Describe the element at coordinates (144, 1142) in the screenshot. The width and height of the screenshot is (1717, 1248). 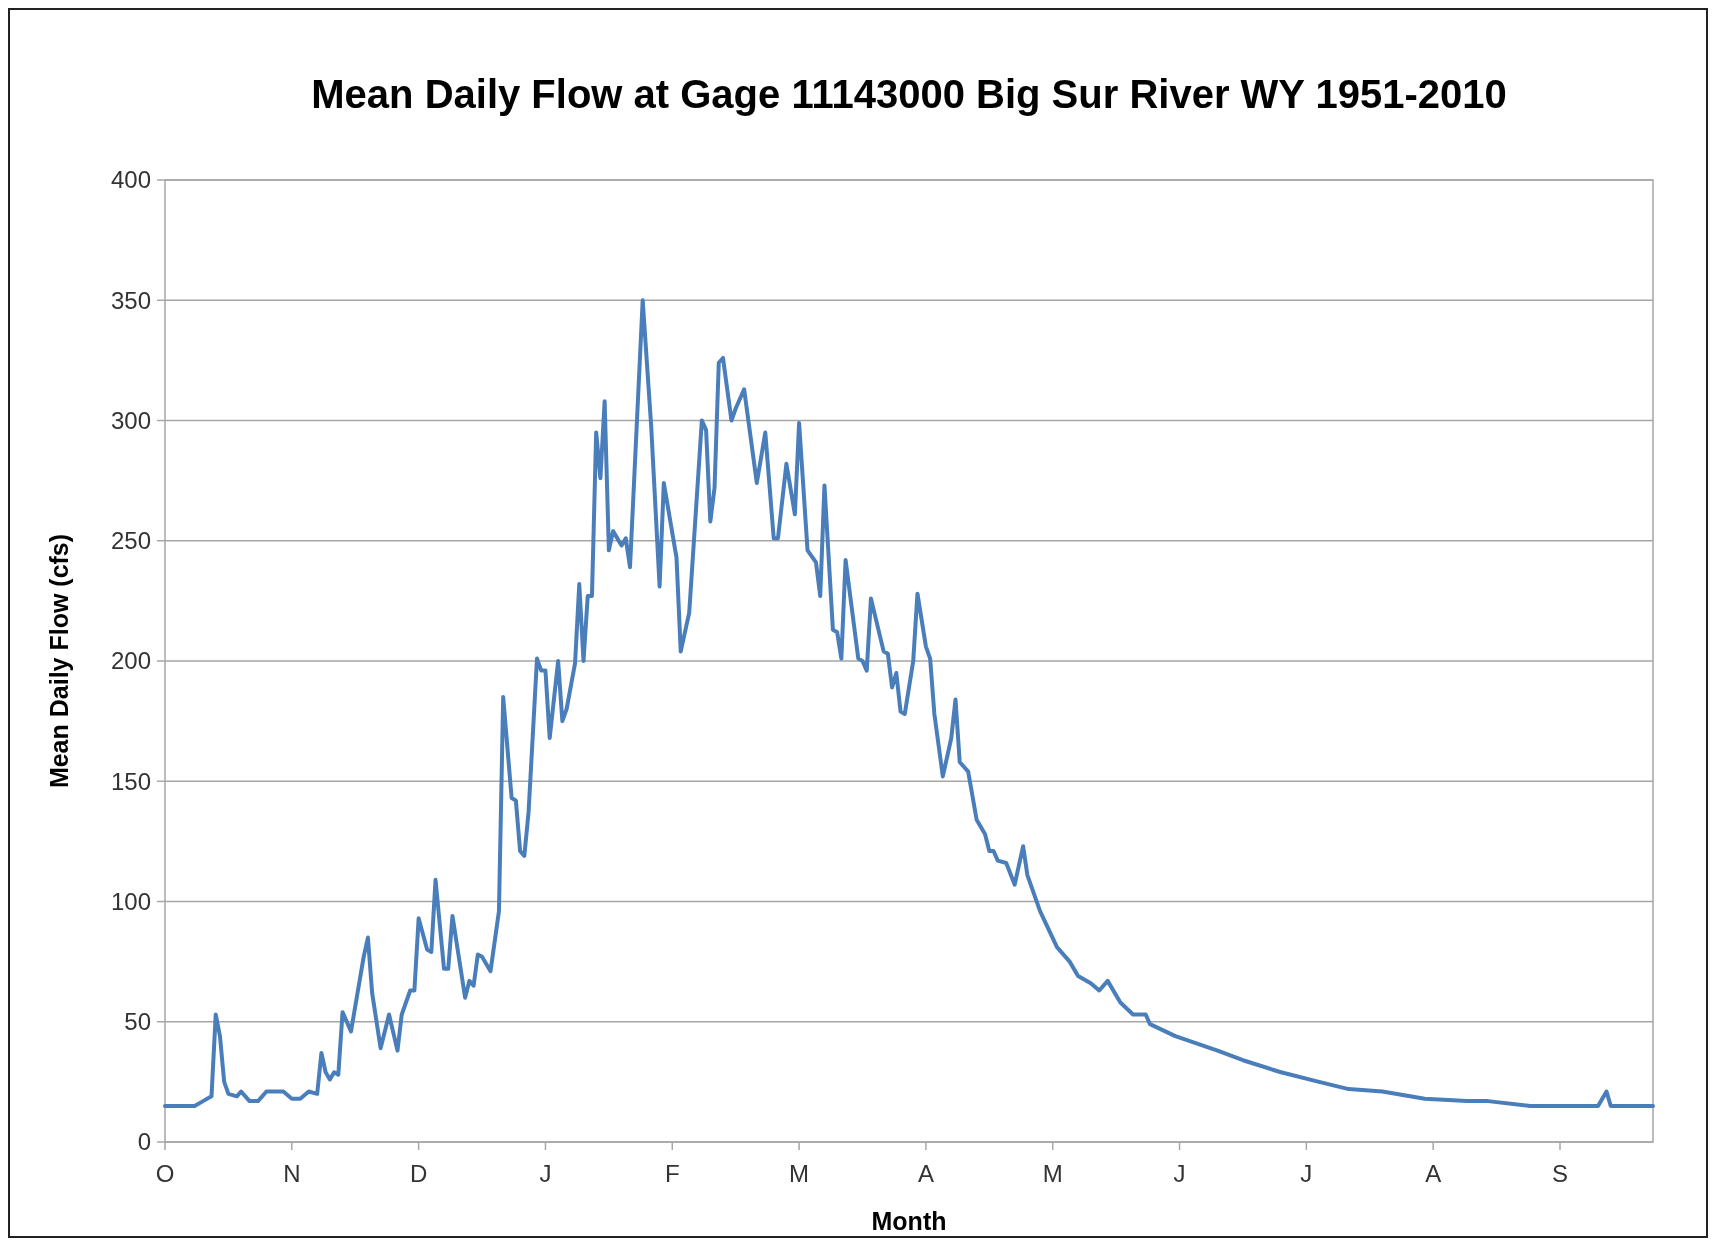
I see `y-tick-label: 0` at that location.